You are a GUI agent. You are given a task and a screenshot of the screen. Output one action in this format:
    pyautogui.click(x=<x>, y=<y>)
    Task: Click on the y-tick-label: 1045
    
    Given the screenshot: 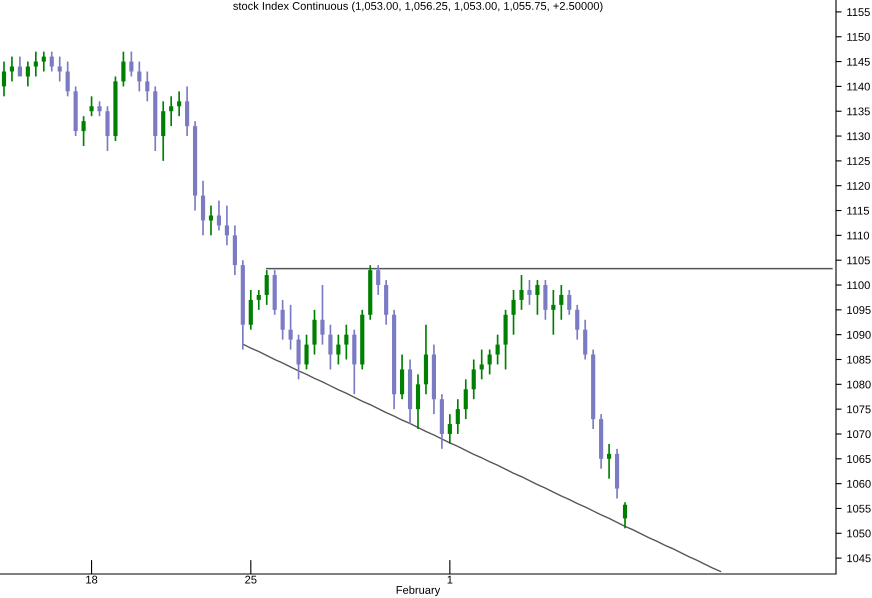 What is the action you would take?
    pyautogui.click(x=859, y=558)
    